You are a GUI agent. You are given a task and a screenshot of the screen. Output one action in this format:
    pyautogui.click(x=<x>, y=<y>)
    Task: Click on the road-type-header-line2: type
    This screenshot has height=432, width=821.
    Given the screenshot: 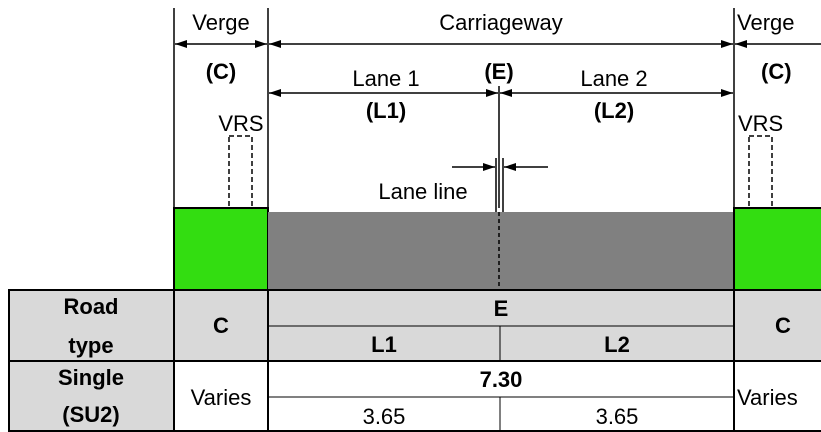 What is the action you would take?
    pyautogui.click(x=90, y=345)
    